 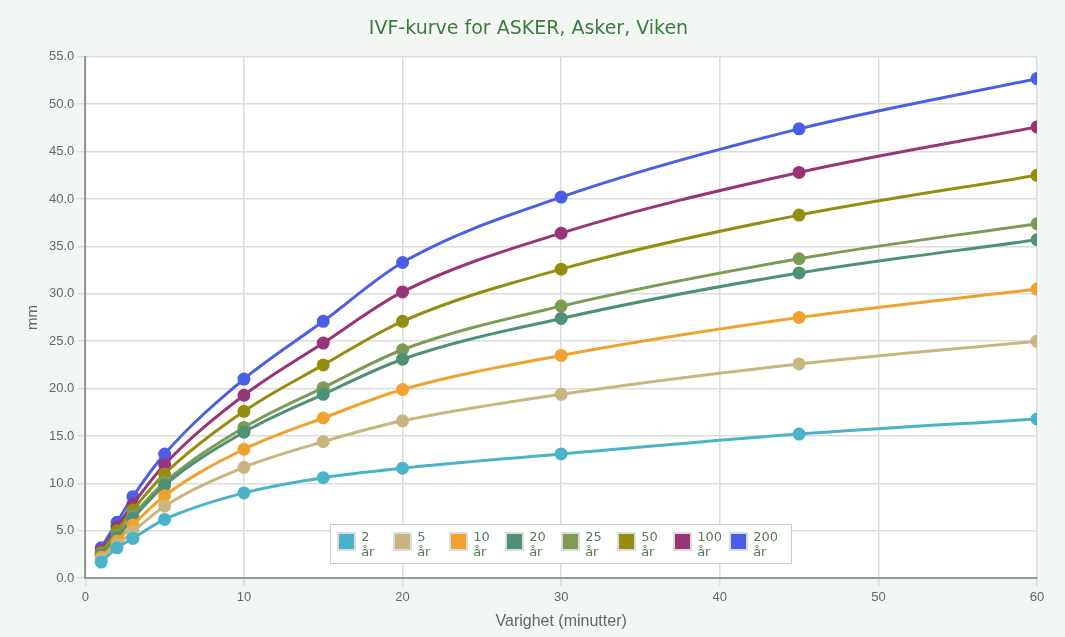 I want to click on x-tick-label: 10, so click(x=244, y=596).